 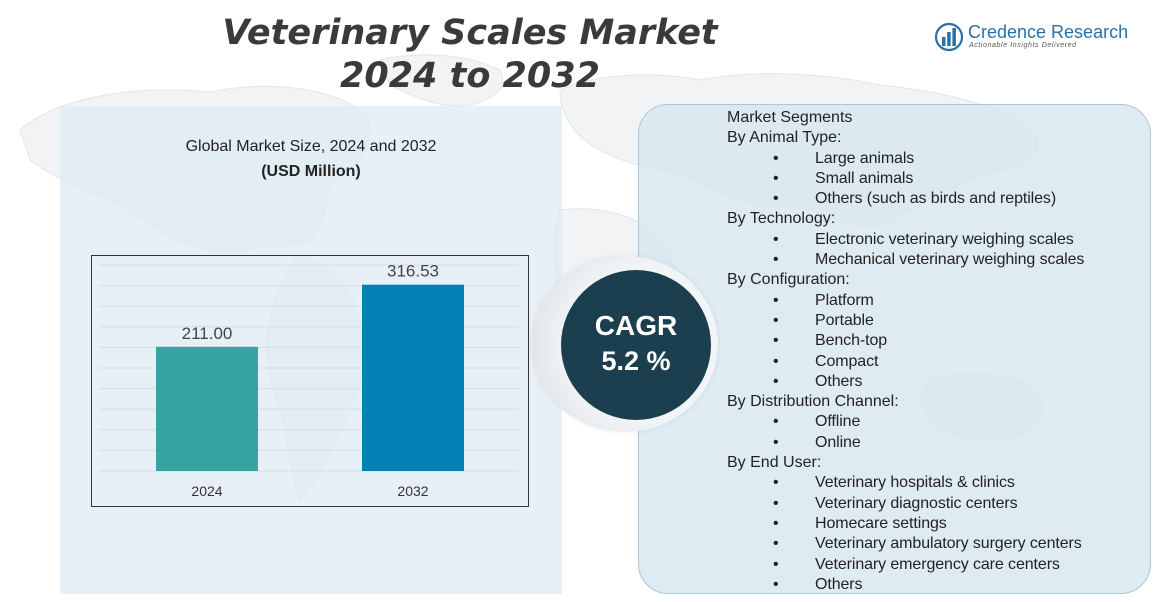 What do you see at coordinates (937, 159) in the screenshot?
I see `segment-item: • Large animals` at bounding box center [937, 159].